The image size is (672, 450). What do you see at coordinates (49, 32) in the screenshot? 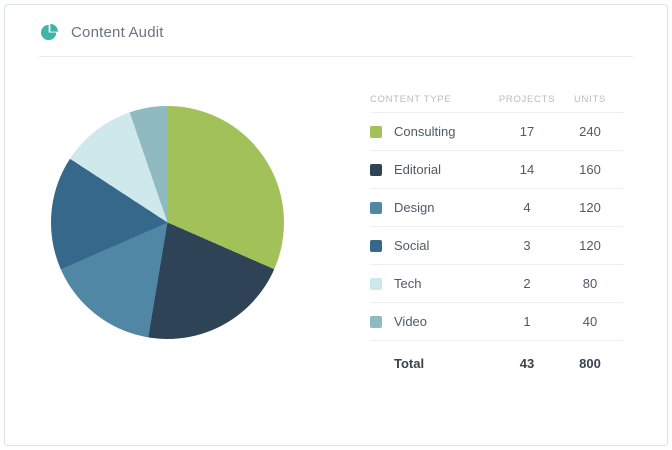
I see `pie-chart-icon` at bounding box center [49, 32].